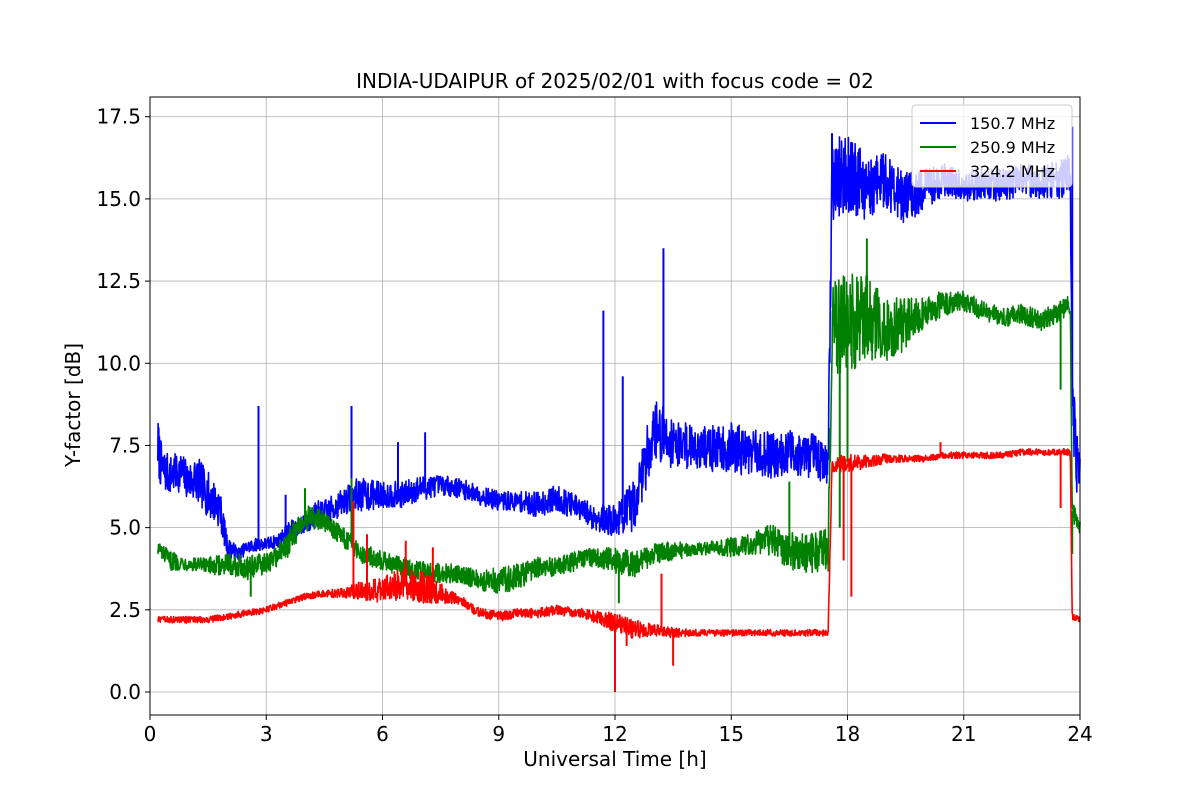 Image resolution: width=1200 pixels, height=800 pixels. I want to click on x-tick-label: 6, so click(382, 734).